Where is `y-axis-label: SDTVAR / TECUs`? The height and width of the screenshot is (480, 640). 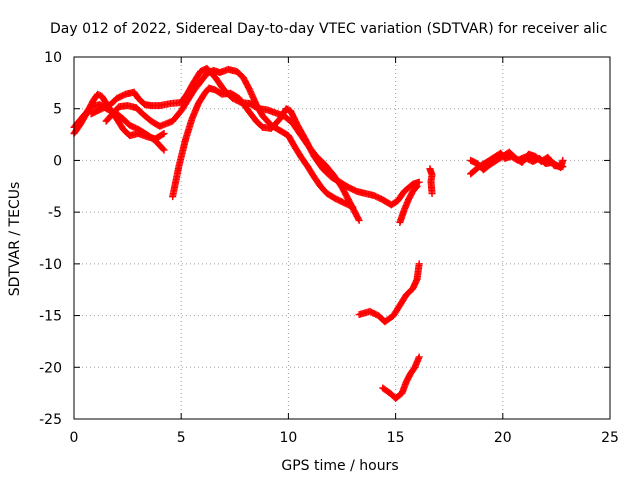
y-axis-label: SDTVAR / TECUs is located at coordinates (15, 239).